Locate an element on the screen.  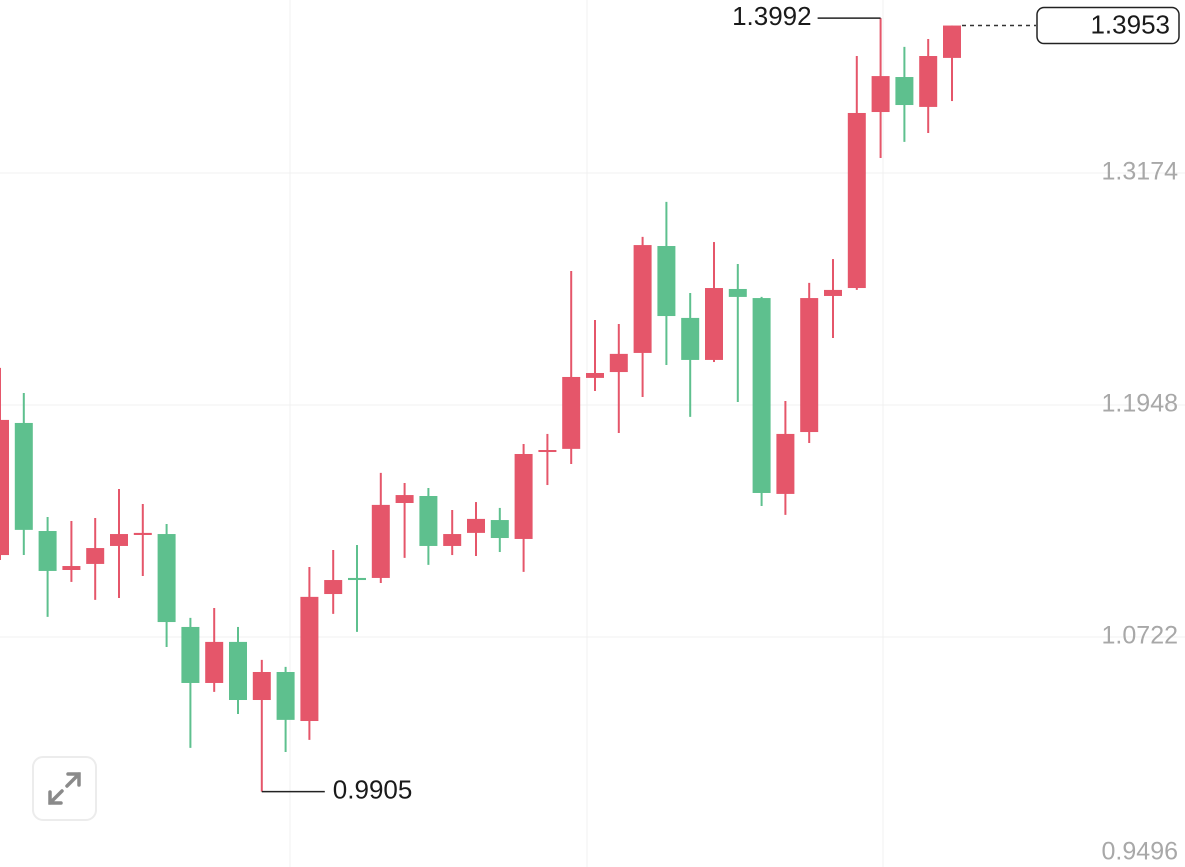
y-tick-label: 1.0722 is located at coordinates (1140, 636).